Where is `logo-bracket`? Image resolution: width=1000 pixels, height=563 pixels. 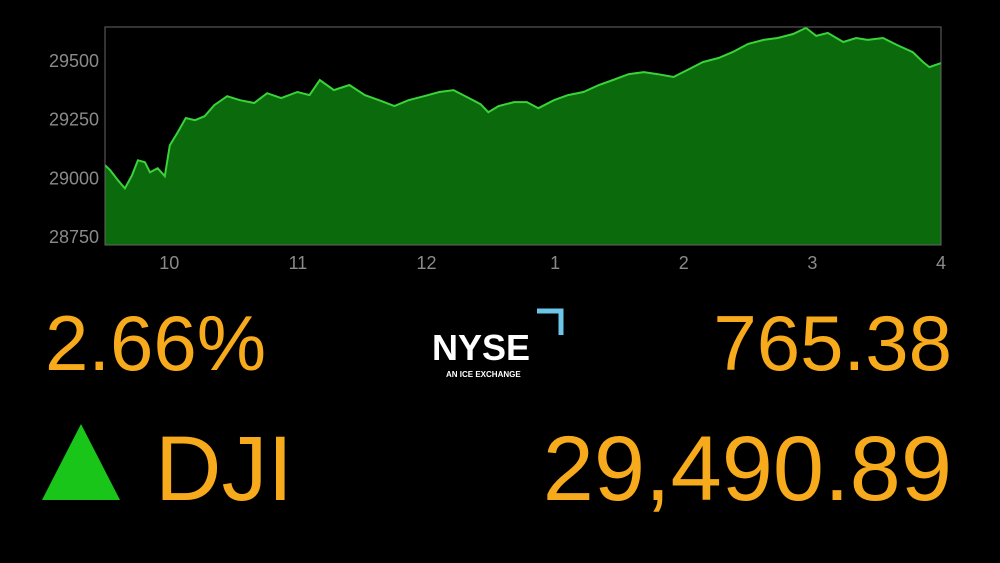
logo-bracket is located at coordinates (550, 321).